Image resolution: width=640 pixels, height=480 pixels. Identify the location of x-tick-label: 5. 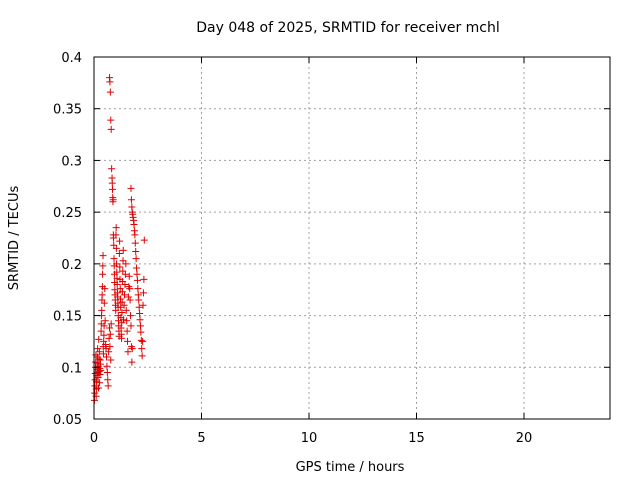
(201, 438).